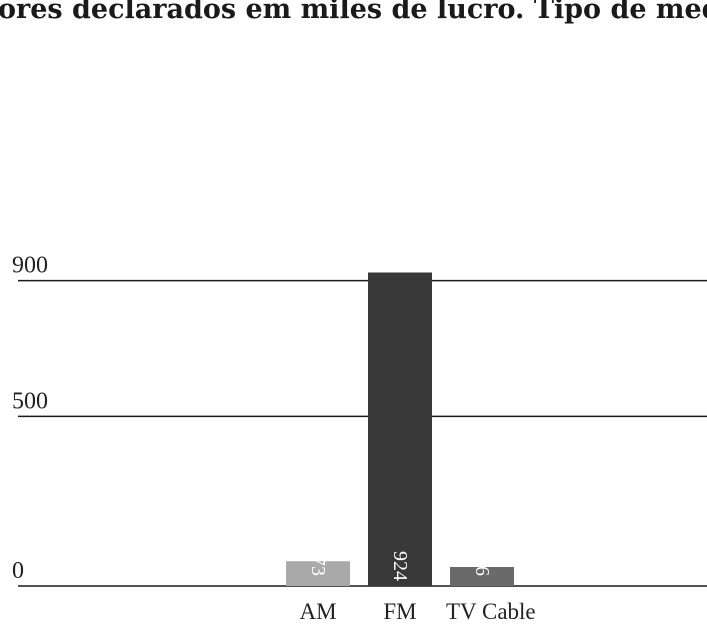  Describe the element at coordinates (18, 571) in the screenshot. I see `y-tick-label-0: 0` at that location.